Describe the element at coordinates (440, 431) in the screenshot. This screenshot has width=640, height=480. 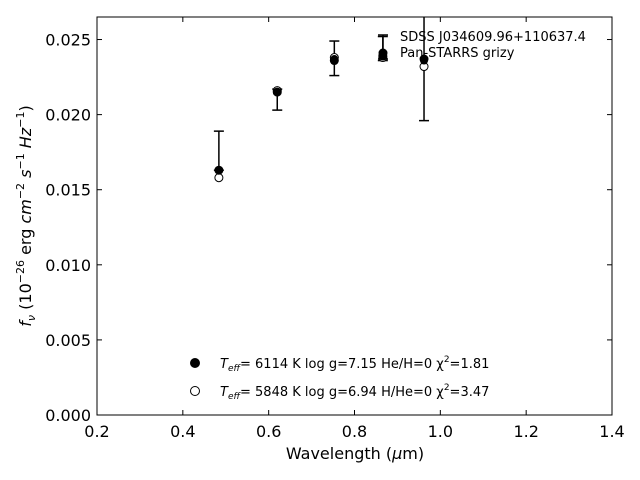
I see `x-tick-label: 1.0` at that location.